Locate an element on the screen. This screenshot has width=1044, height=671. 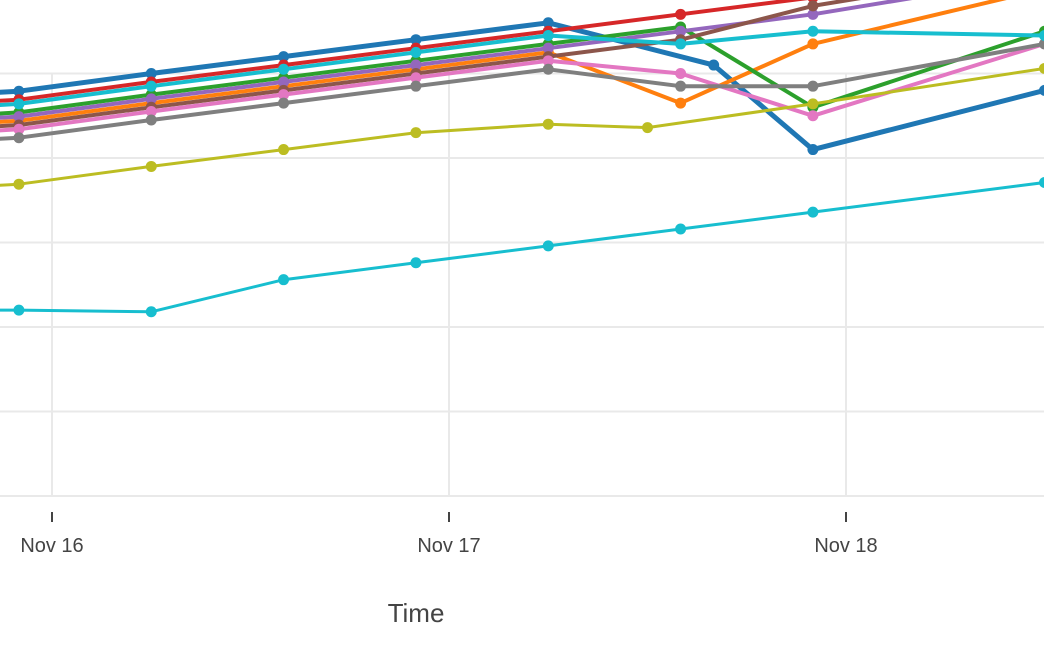
x-tick-label: Nov 17 is located at coordinates (448, 546).